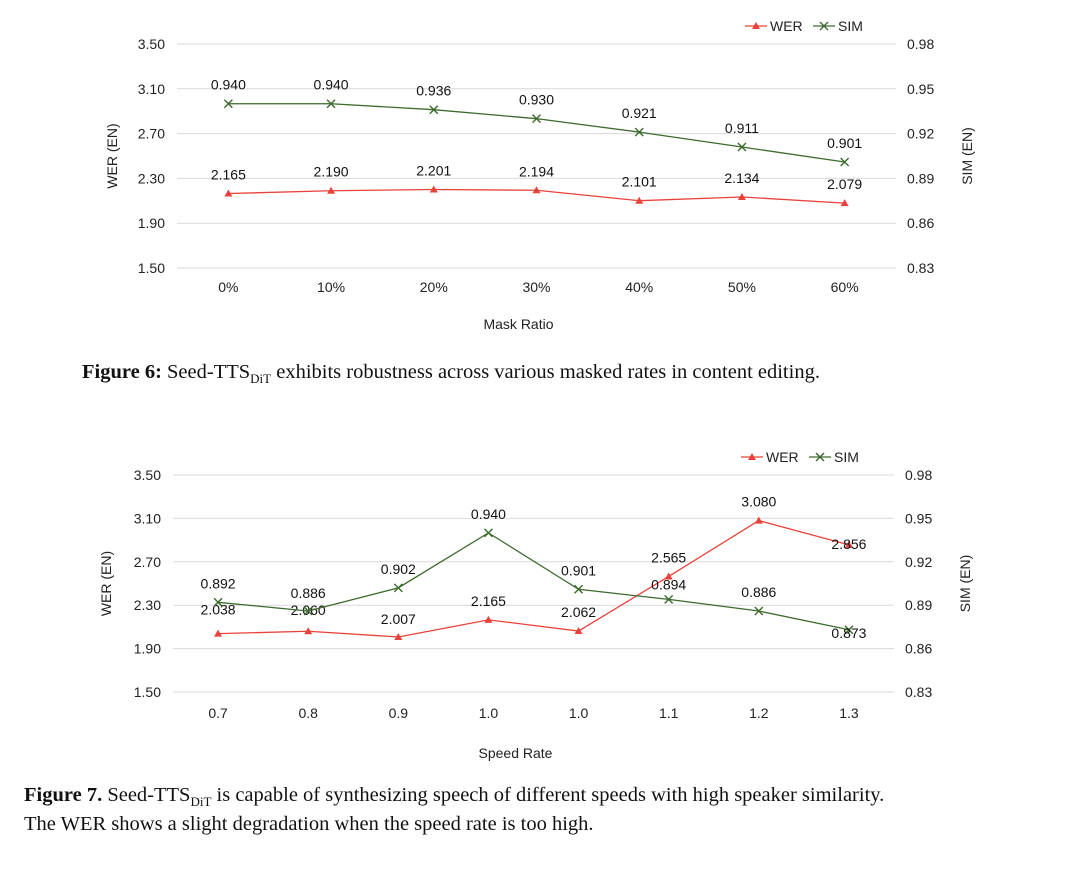  What do you see at coordinates (668, 584) in the screenshot?
I see `data-label-sim: 0.894` at bounding box center [668, 584].